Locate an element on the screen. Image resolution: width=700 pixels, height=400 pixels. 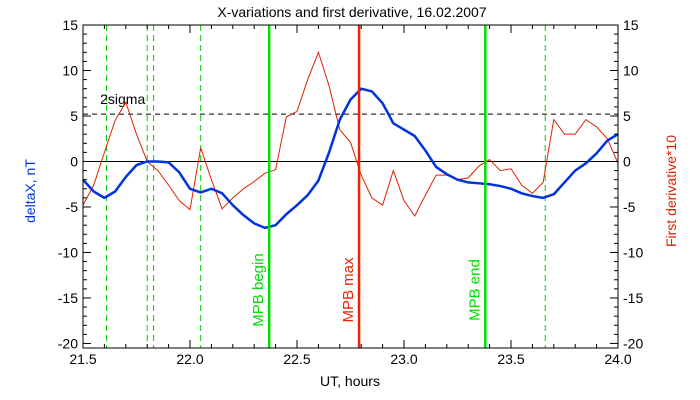
x-tick-label-2: 22.5 is located at coordinates (296, 359).